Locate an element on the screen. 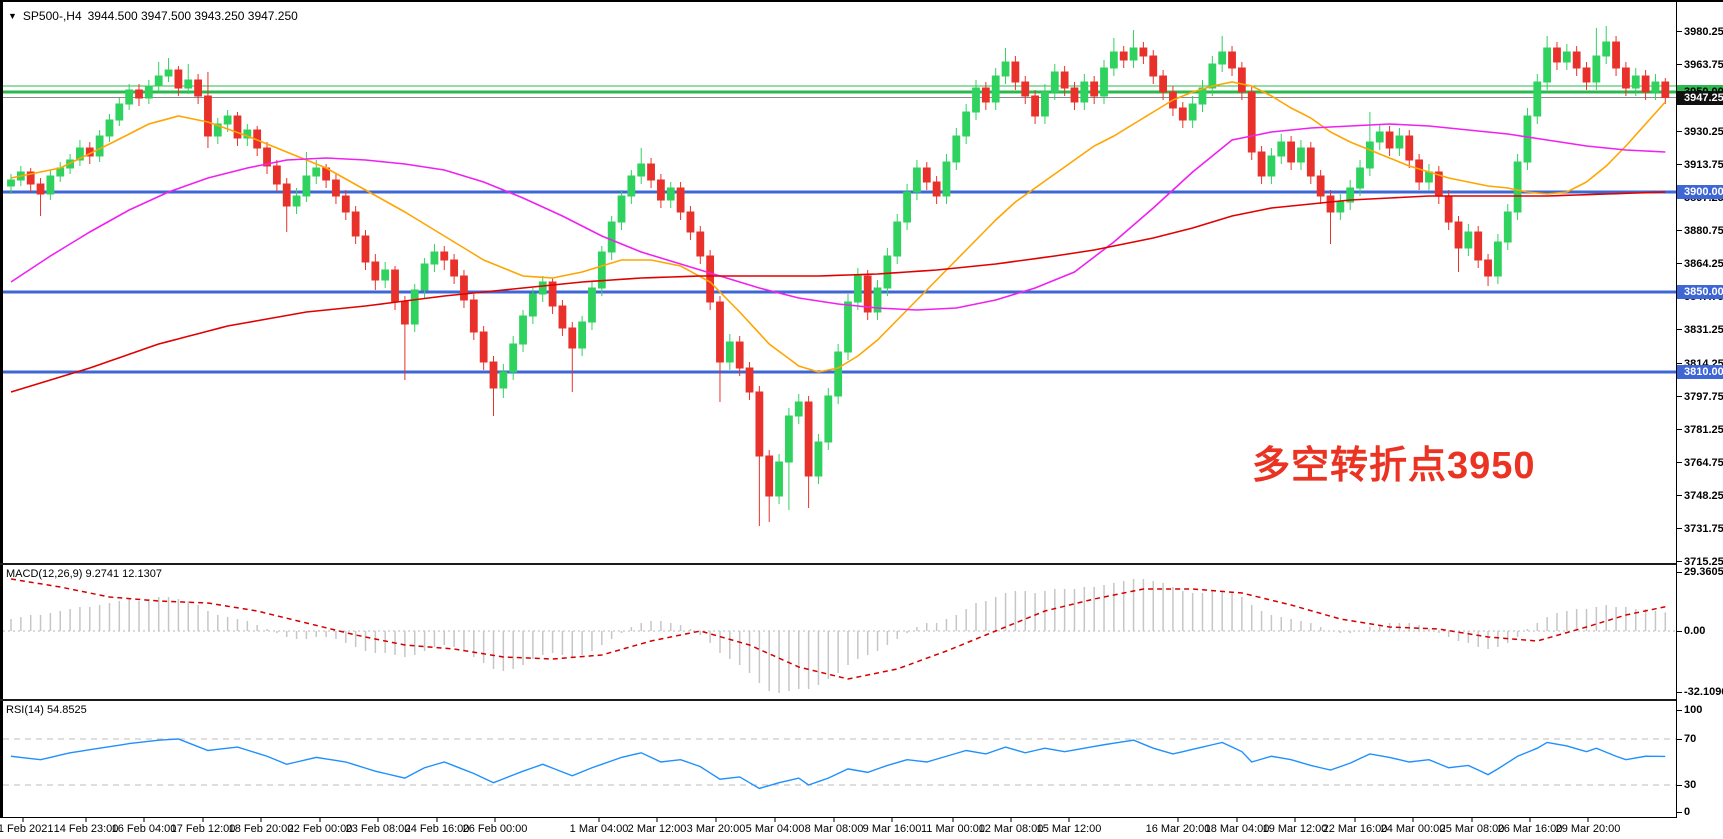  pane-separator-macd is located at coordinates (861, 564).